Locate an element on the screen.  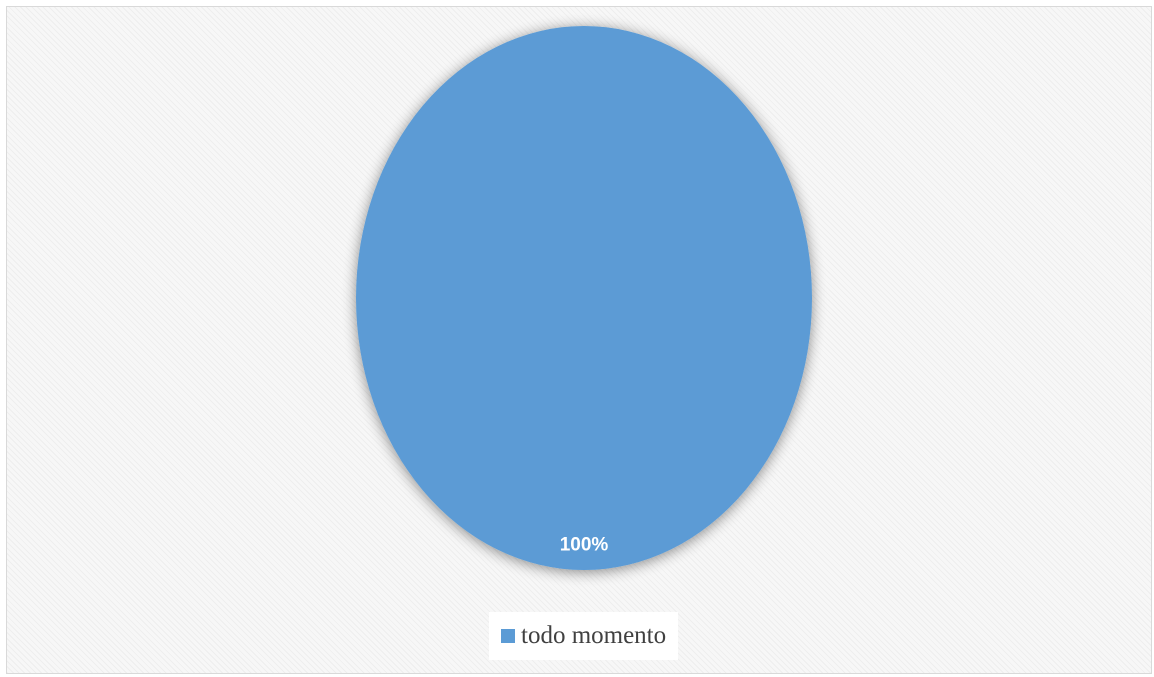
data-label-todo-momento: 100% is located at coordinates (584, 545).